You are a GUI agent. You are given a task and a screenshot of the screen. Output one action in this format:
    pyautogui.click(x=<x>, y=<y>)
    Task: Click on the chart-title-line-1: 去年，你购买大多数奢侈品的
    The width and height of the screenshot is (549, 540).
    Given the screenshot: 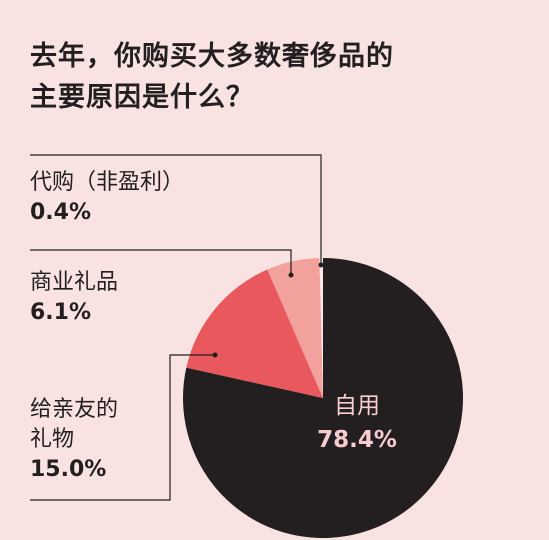 What is the action you would take?
    pyautogui.click(x=212, y=56)
    